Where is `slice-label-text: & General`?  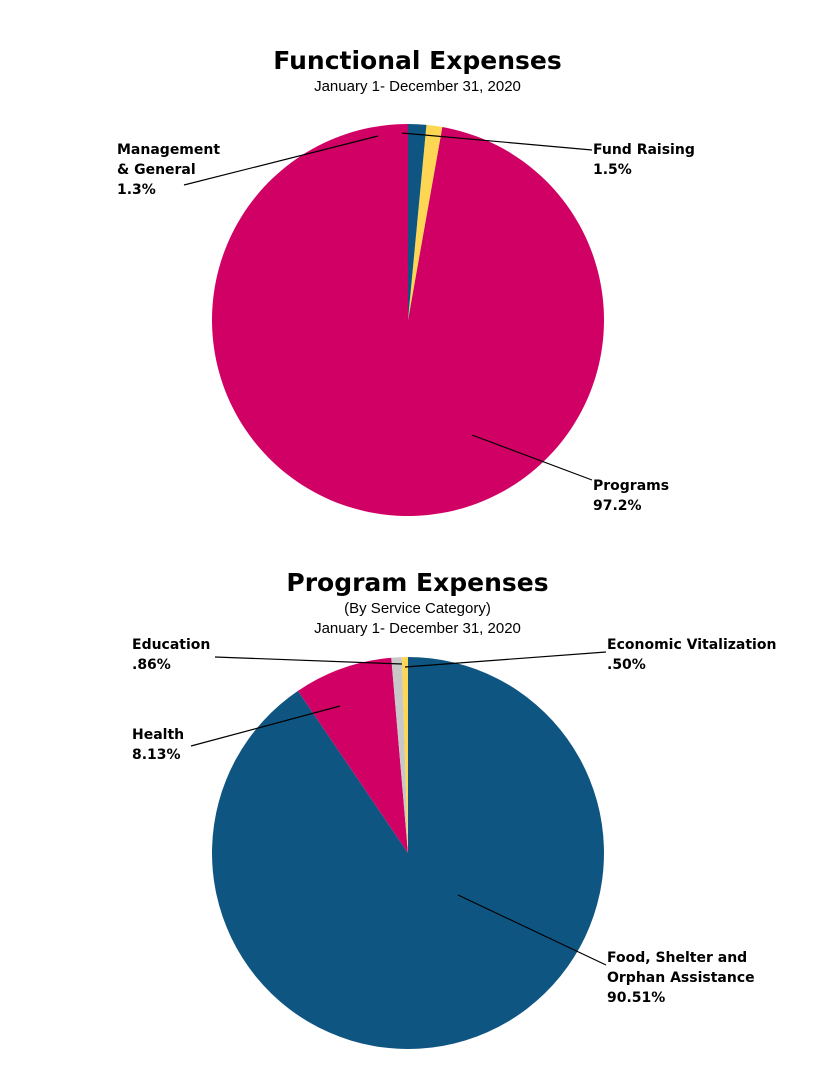
slice-label-text: & General is located at coordinates (156, 170).